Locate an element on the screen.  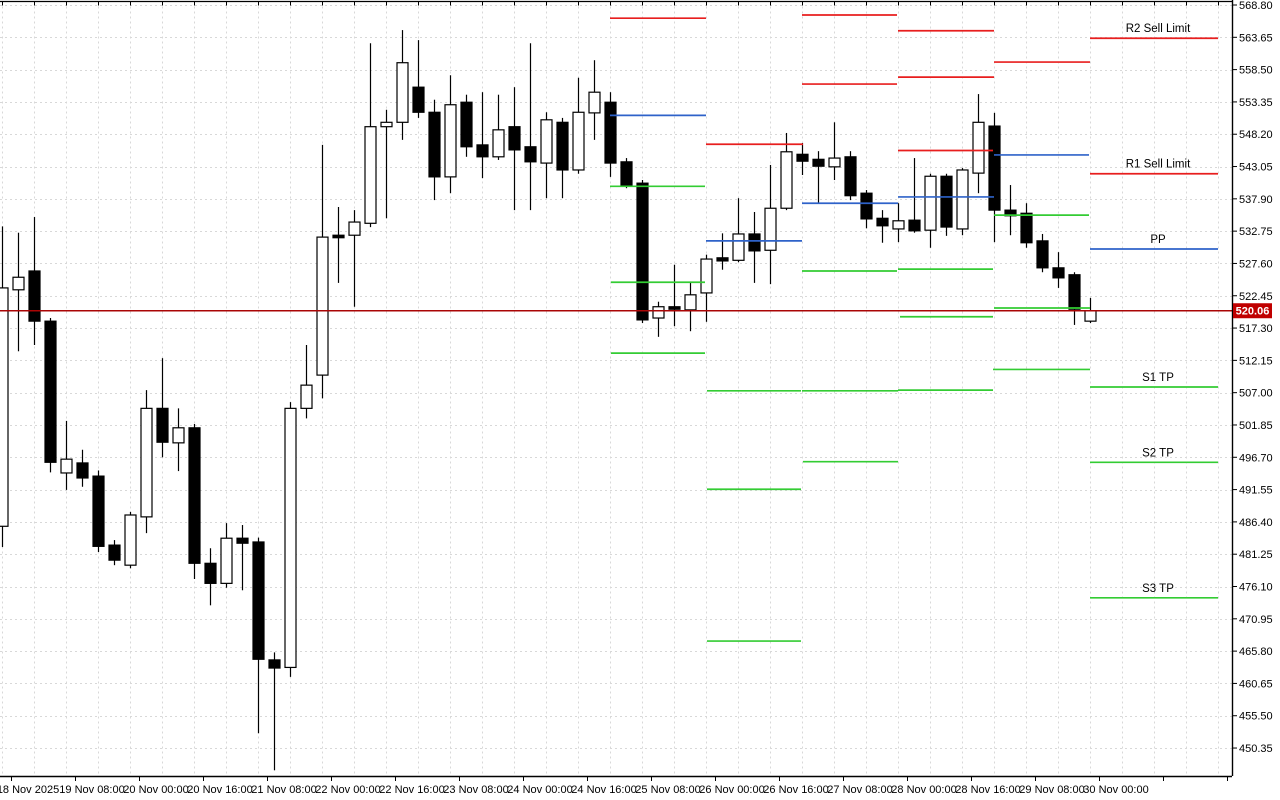
price-tick-label: 481.25 is located at coordinates (1256, 555).